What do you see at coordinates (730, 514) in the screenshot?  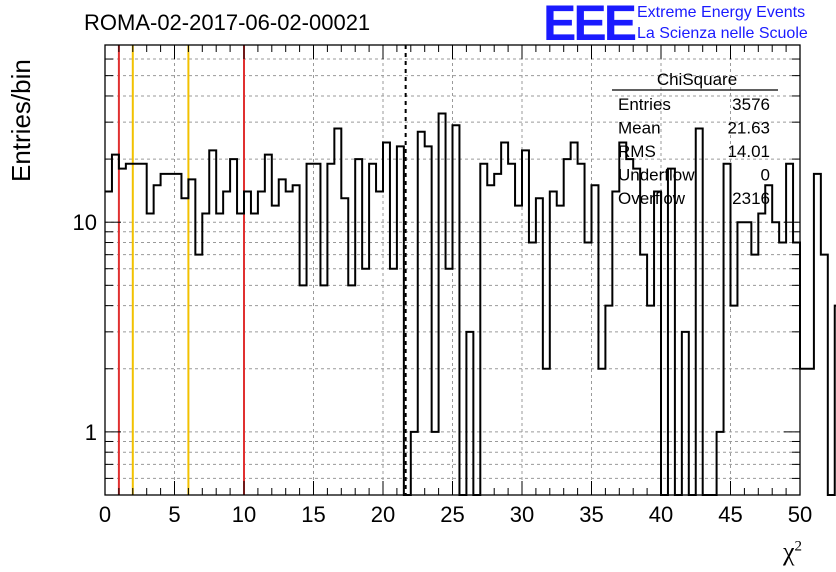 I see `x-tick-label: 45` at bounding box center [730, 514].